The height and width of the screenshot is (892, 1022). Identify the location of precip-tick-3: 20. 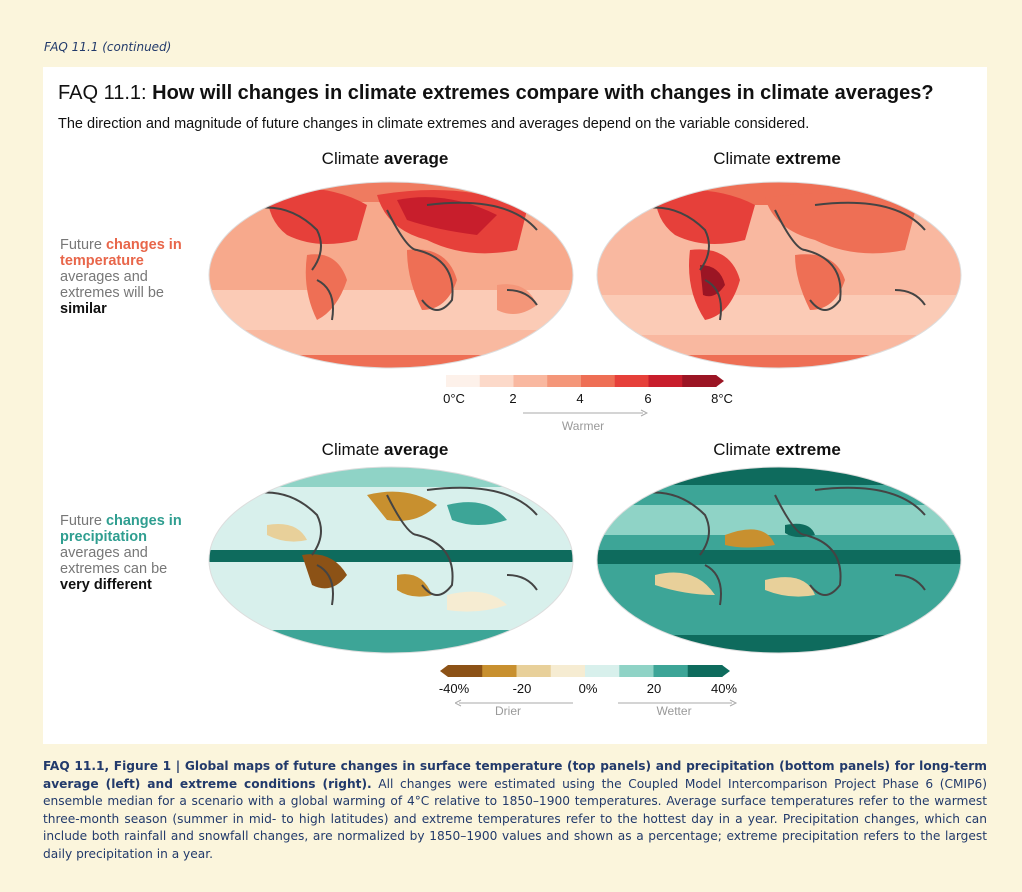
(654, 688).